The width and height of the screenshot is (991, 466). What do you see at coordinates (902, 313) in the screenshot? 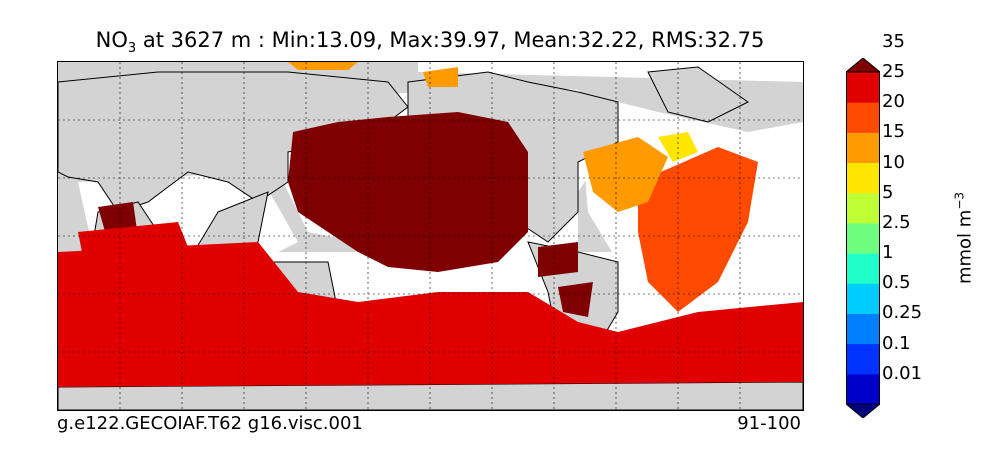
I see `colorbar-tick-label: 0.25` at bounding box center [902, 313].